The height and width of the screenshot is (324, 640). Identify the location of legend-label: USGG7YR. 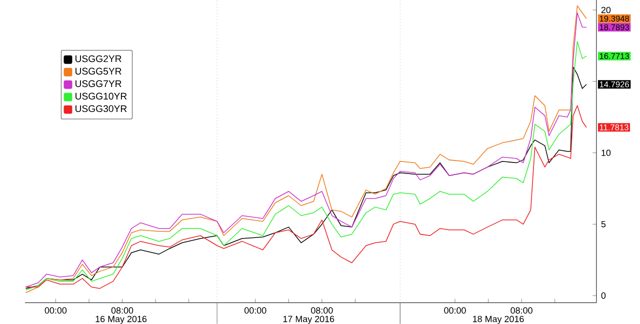
(99, 84).